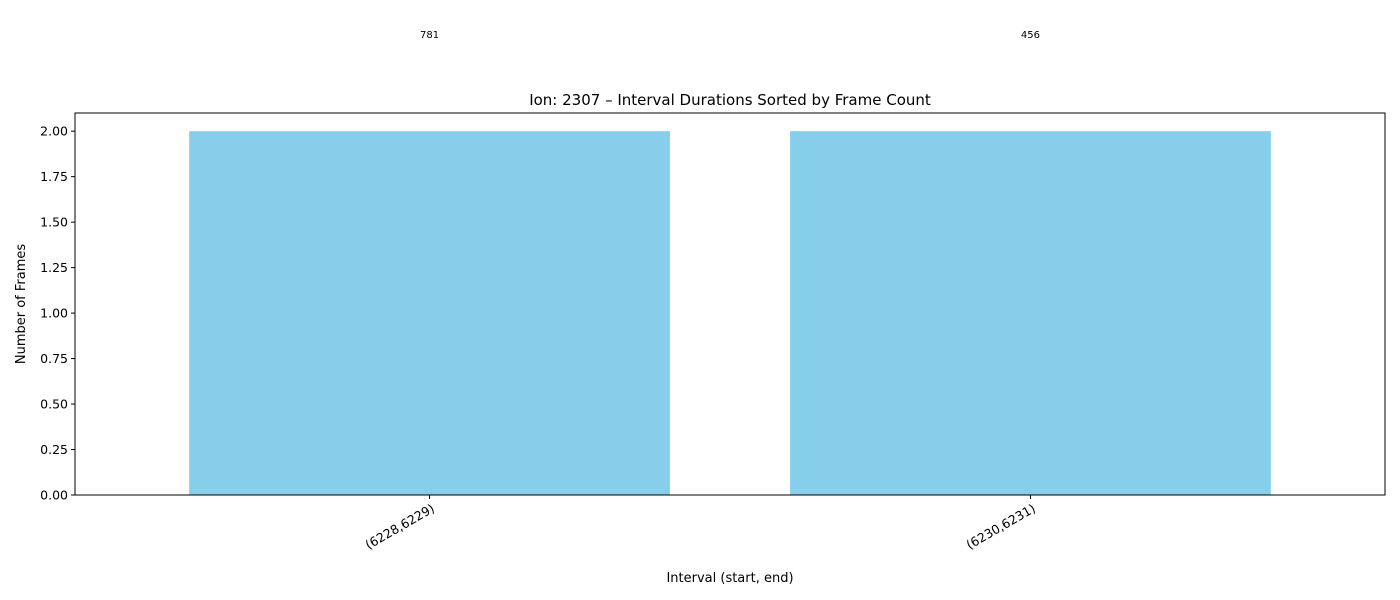  I want to click on x-axis: (6228,6229) (6230,6231), so click(700, 523).